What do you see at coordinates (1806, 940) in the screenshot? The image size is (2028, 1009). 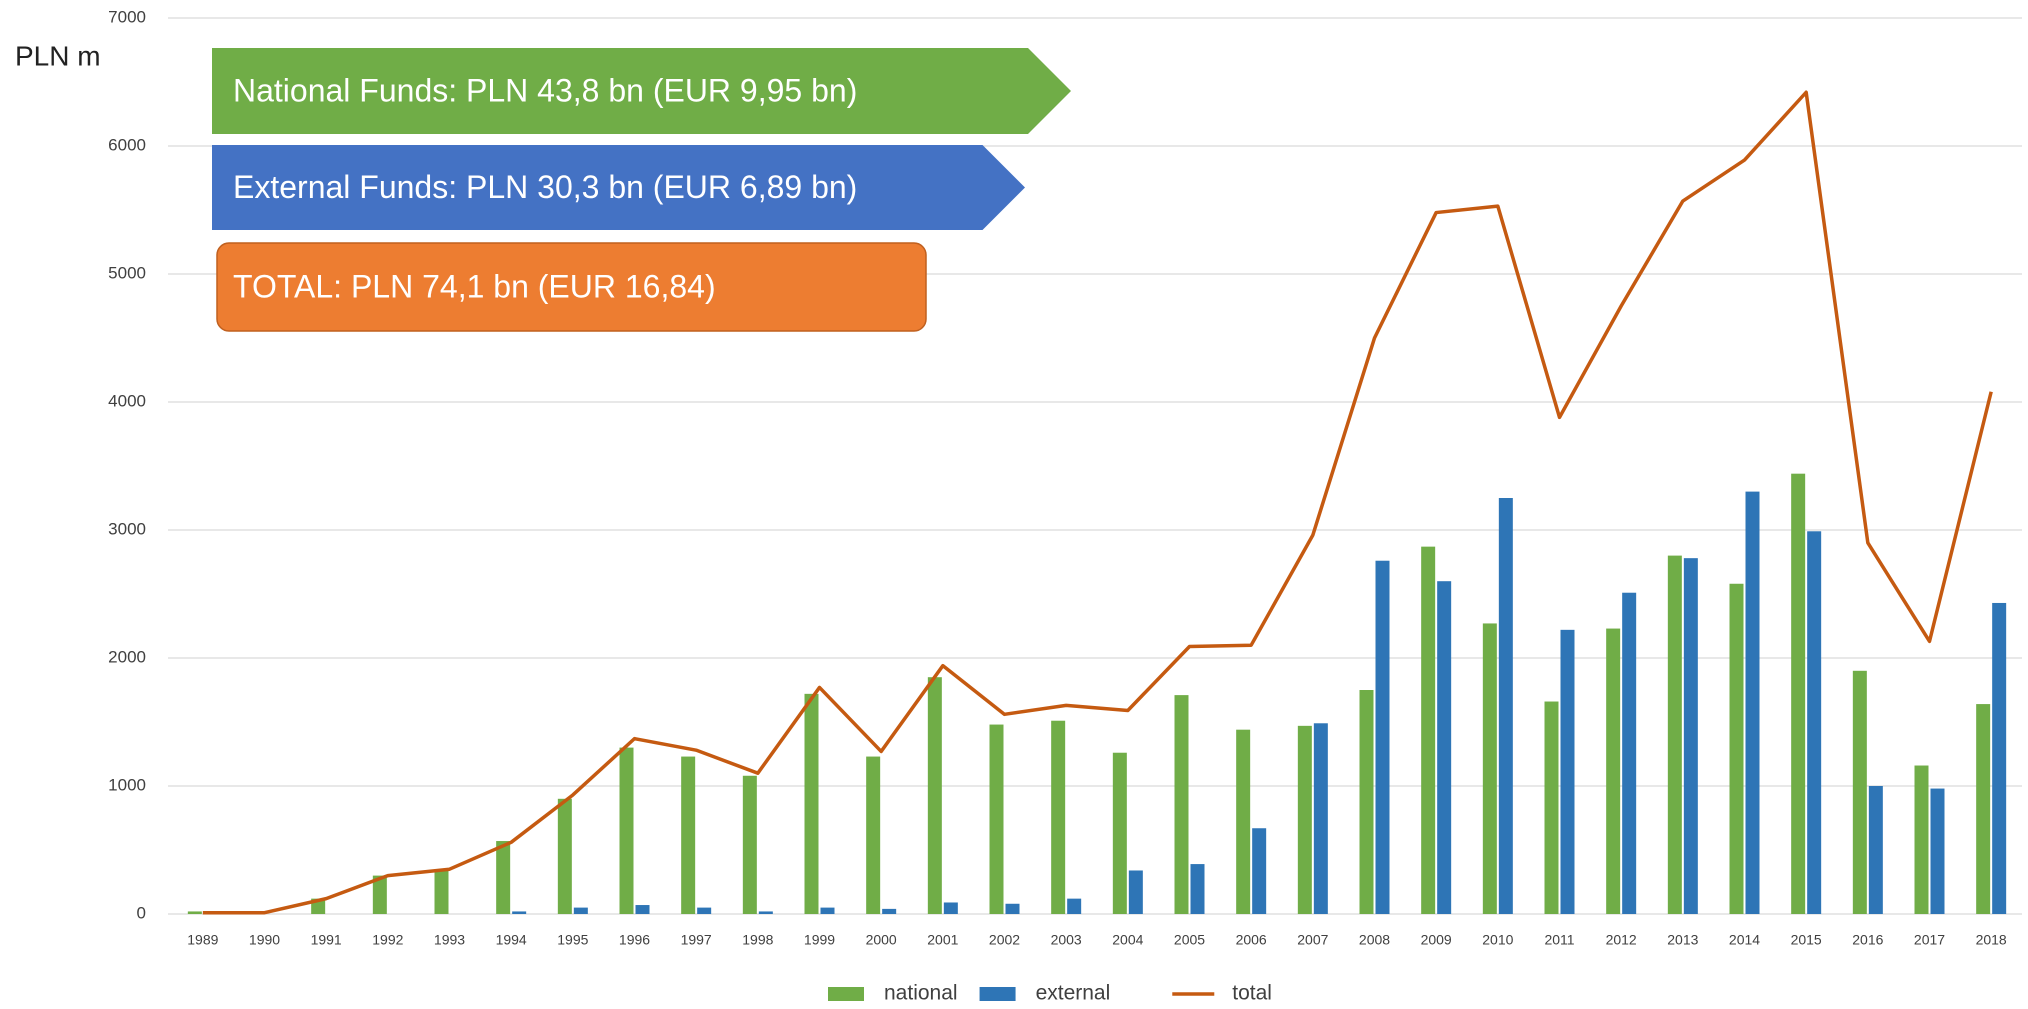 I see `x-tick-label: 2015` at bounding box center [1806, 940].